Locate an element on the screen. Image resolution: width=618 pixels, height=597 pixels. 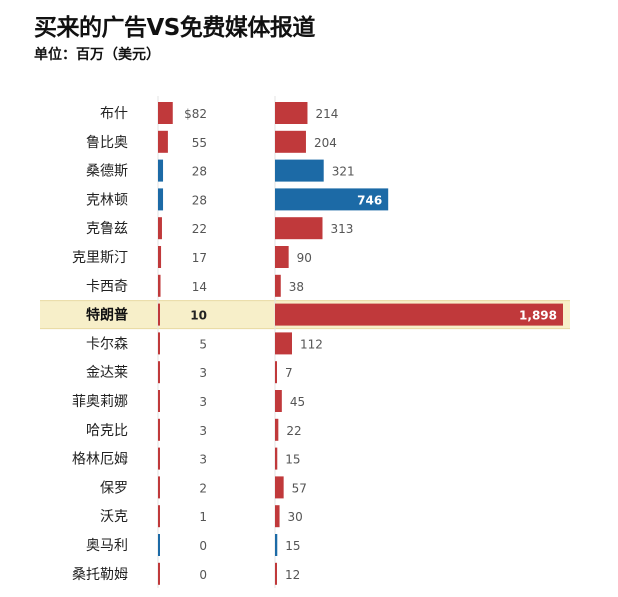
category-label: 菲奥莉娜 is located at coordinates (100, 401).